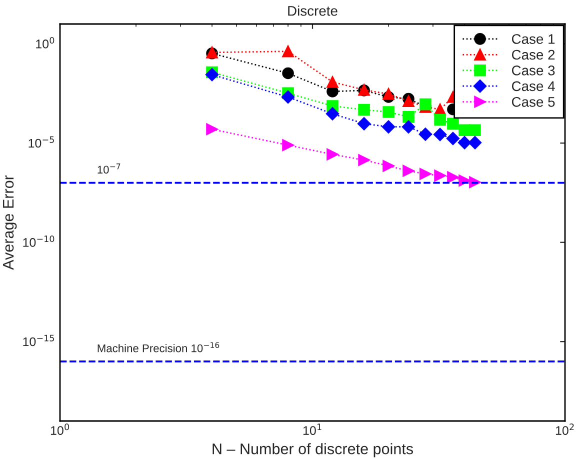 This screenshot has height=464, width=581. What do you see at coordinates (10, 222) in the screenshot?
I see `y-axis-title: Average Error` at bounding box center [10, 222].